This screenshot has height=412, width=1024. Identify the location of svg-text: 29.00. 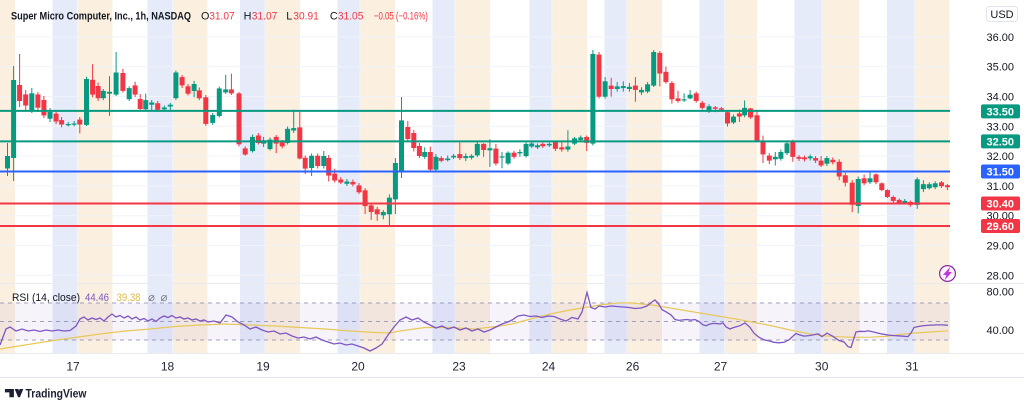
(1000, 247).